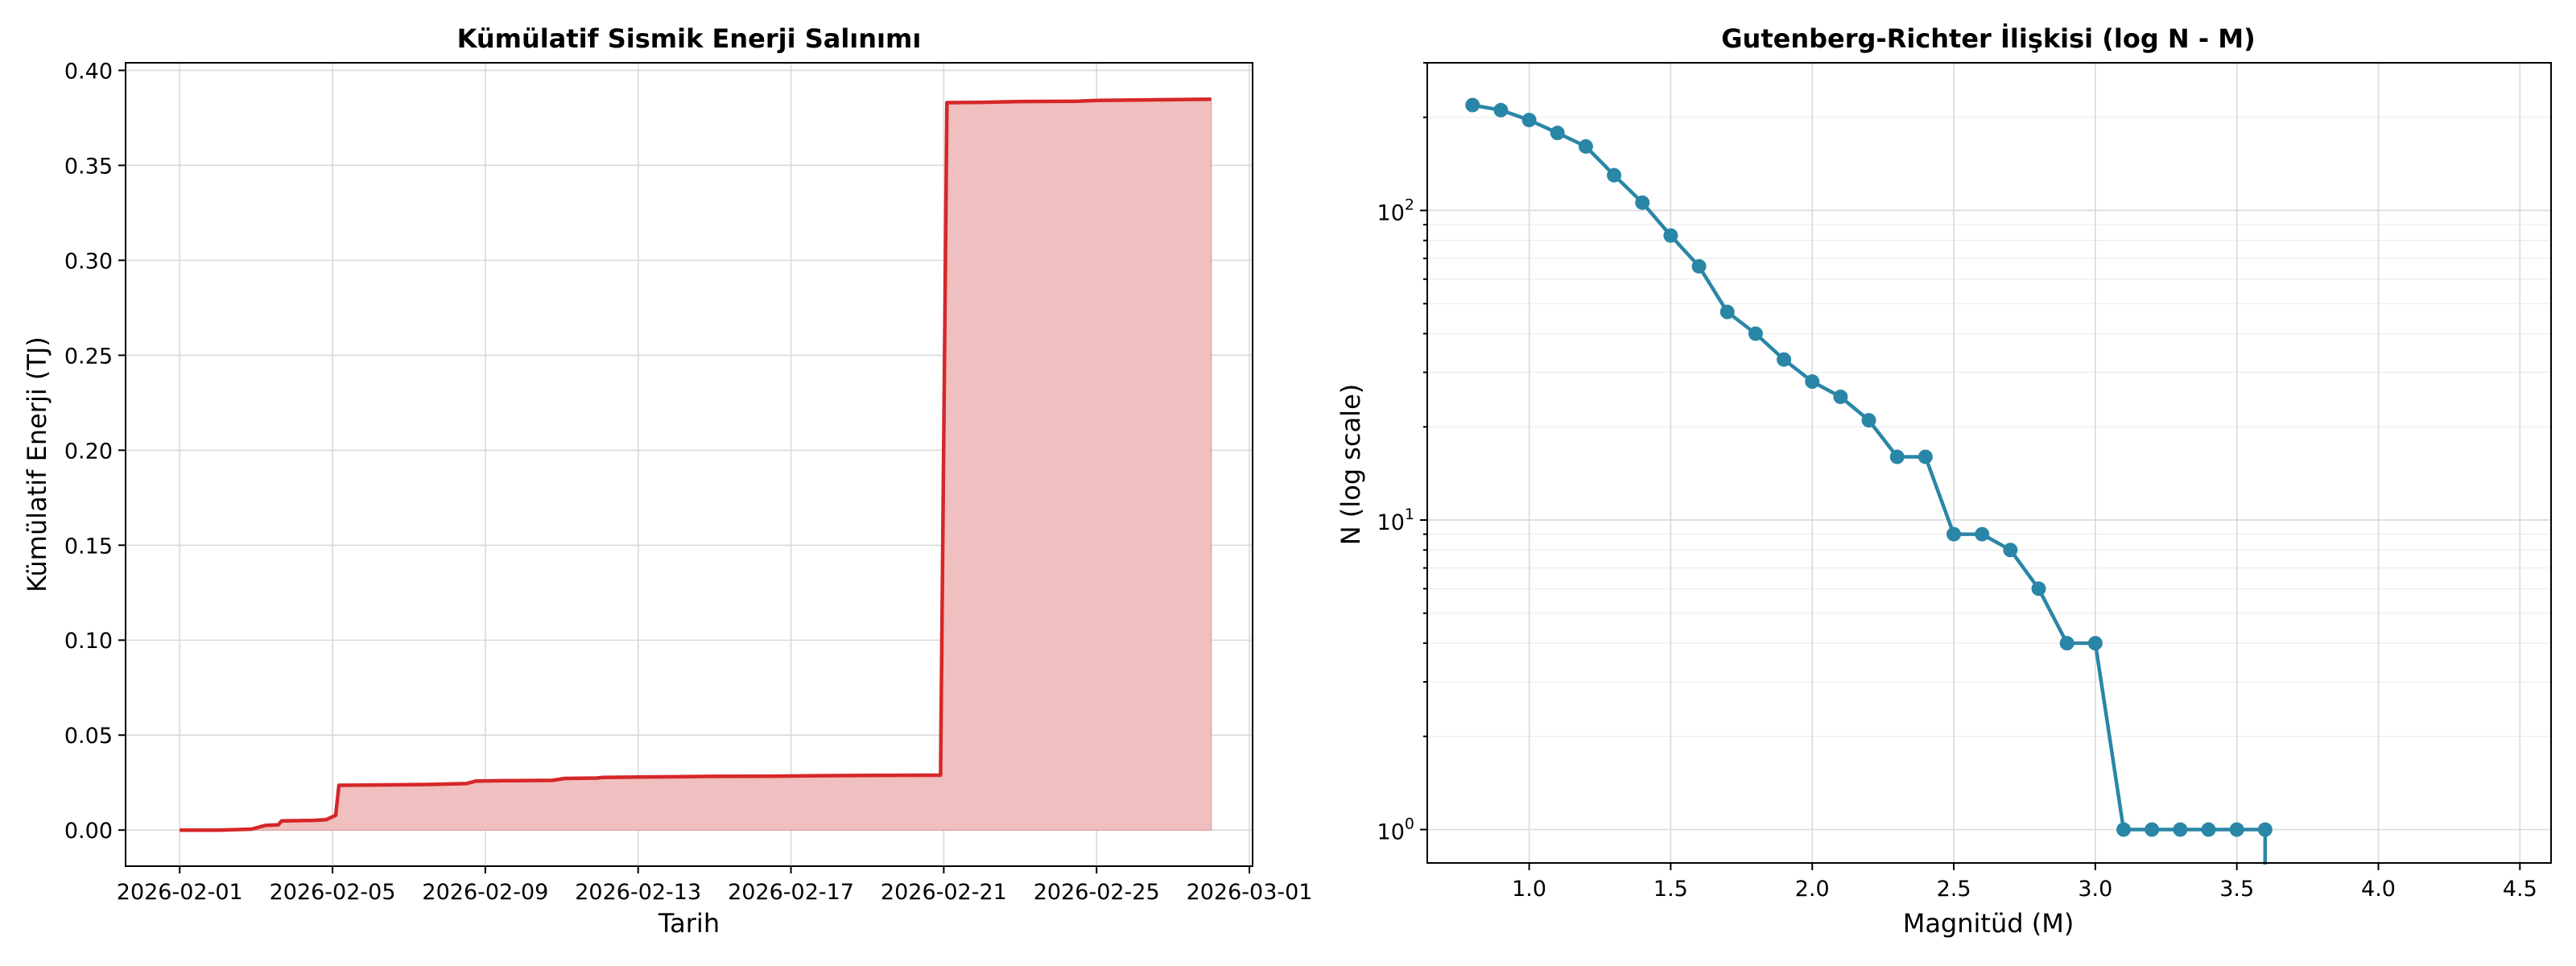 The image size is (2576, 966). I want to click on energy-x-tick-label: 2026-03-01, so click(1250, 892).